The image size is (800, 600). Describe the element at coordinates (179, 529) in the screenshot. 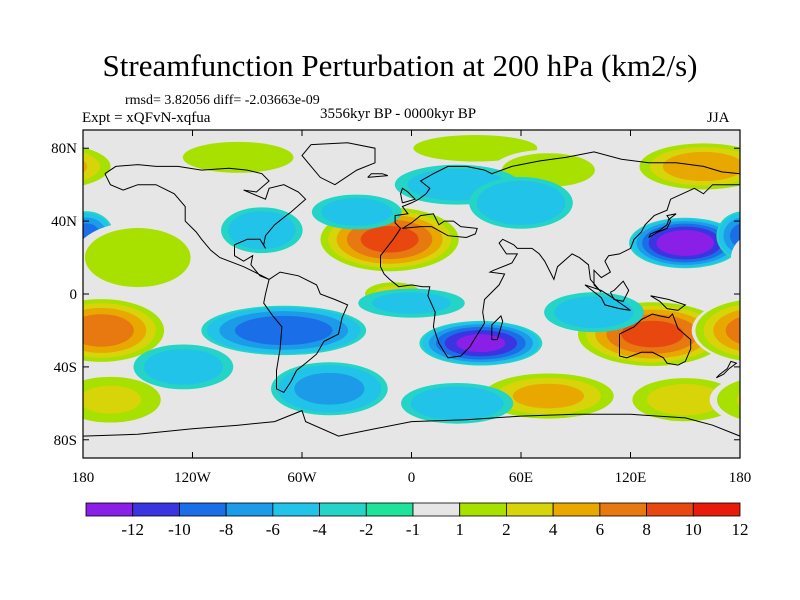

I see `colorbar-label: -10` at that location.